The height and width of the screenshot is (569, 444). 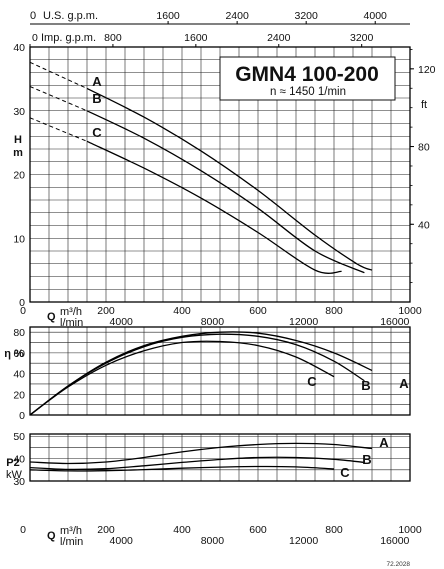 What do you see at coordinates (97, 132) in the screenshot?
I see `head-series-label-c: C` at bounding box center [97, 132].